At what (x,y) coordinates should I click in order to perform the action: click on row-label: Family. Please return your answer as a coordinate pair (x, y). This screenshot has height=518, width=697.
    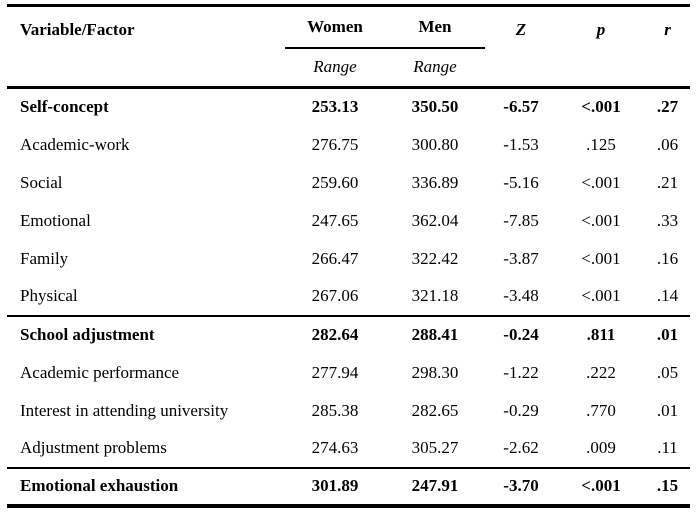
    Looking at the image, I should click on (44, 258).